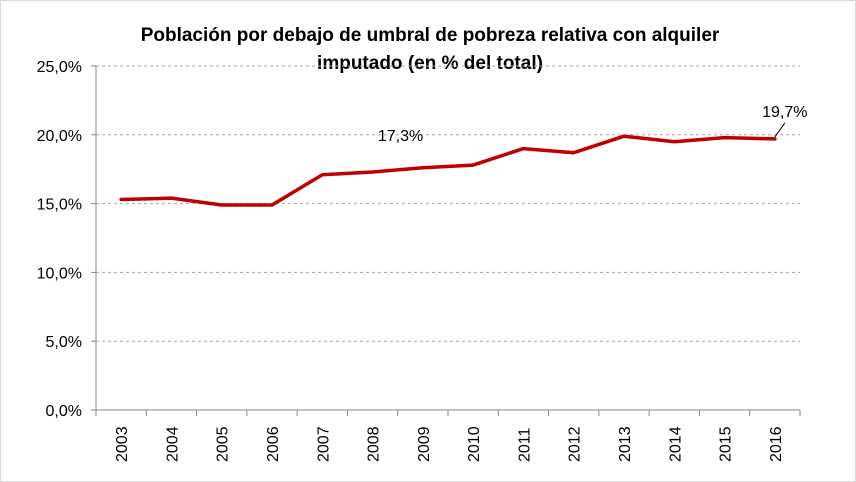 This screenshot has width=856, height=482. Describe the element at coordinates (524, 444) in the screenshot. I see `x-tick-label: 2011` at that location.